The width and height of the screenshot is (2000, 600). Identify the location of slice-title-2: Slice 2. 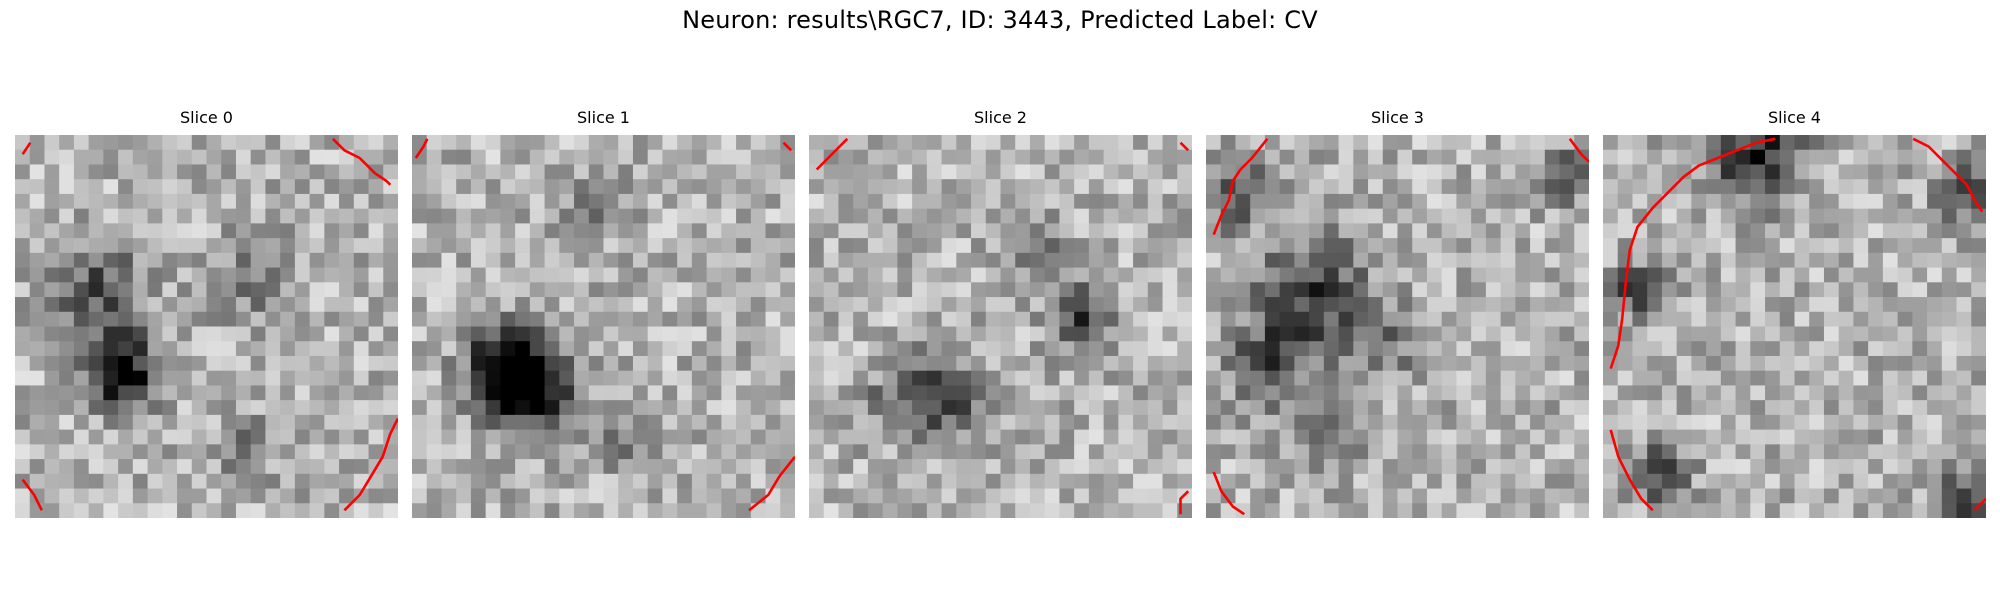
(1000, 117).